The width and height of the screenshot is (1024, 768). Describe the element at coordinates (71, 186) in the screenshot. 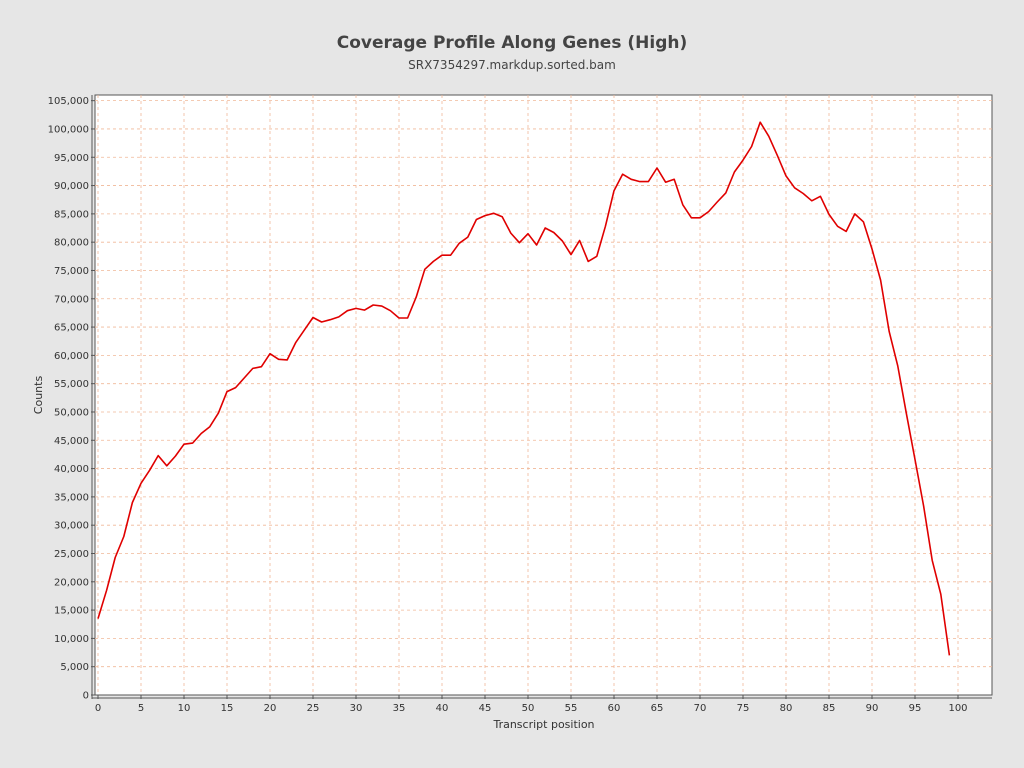

I see `y-tick-label: 90,000` at that location.